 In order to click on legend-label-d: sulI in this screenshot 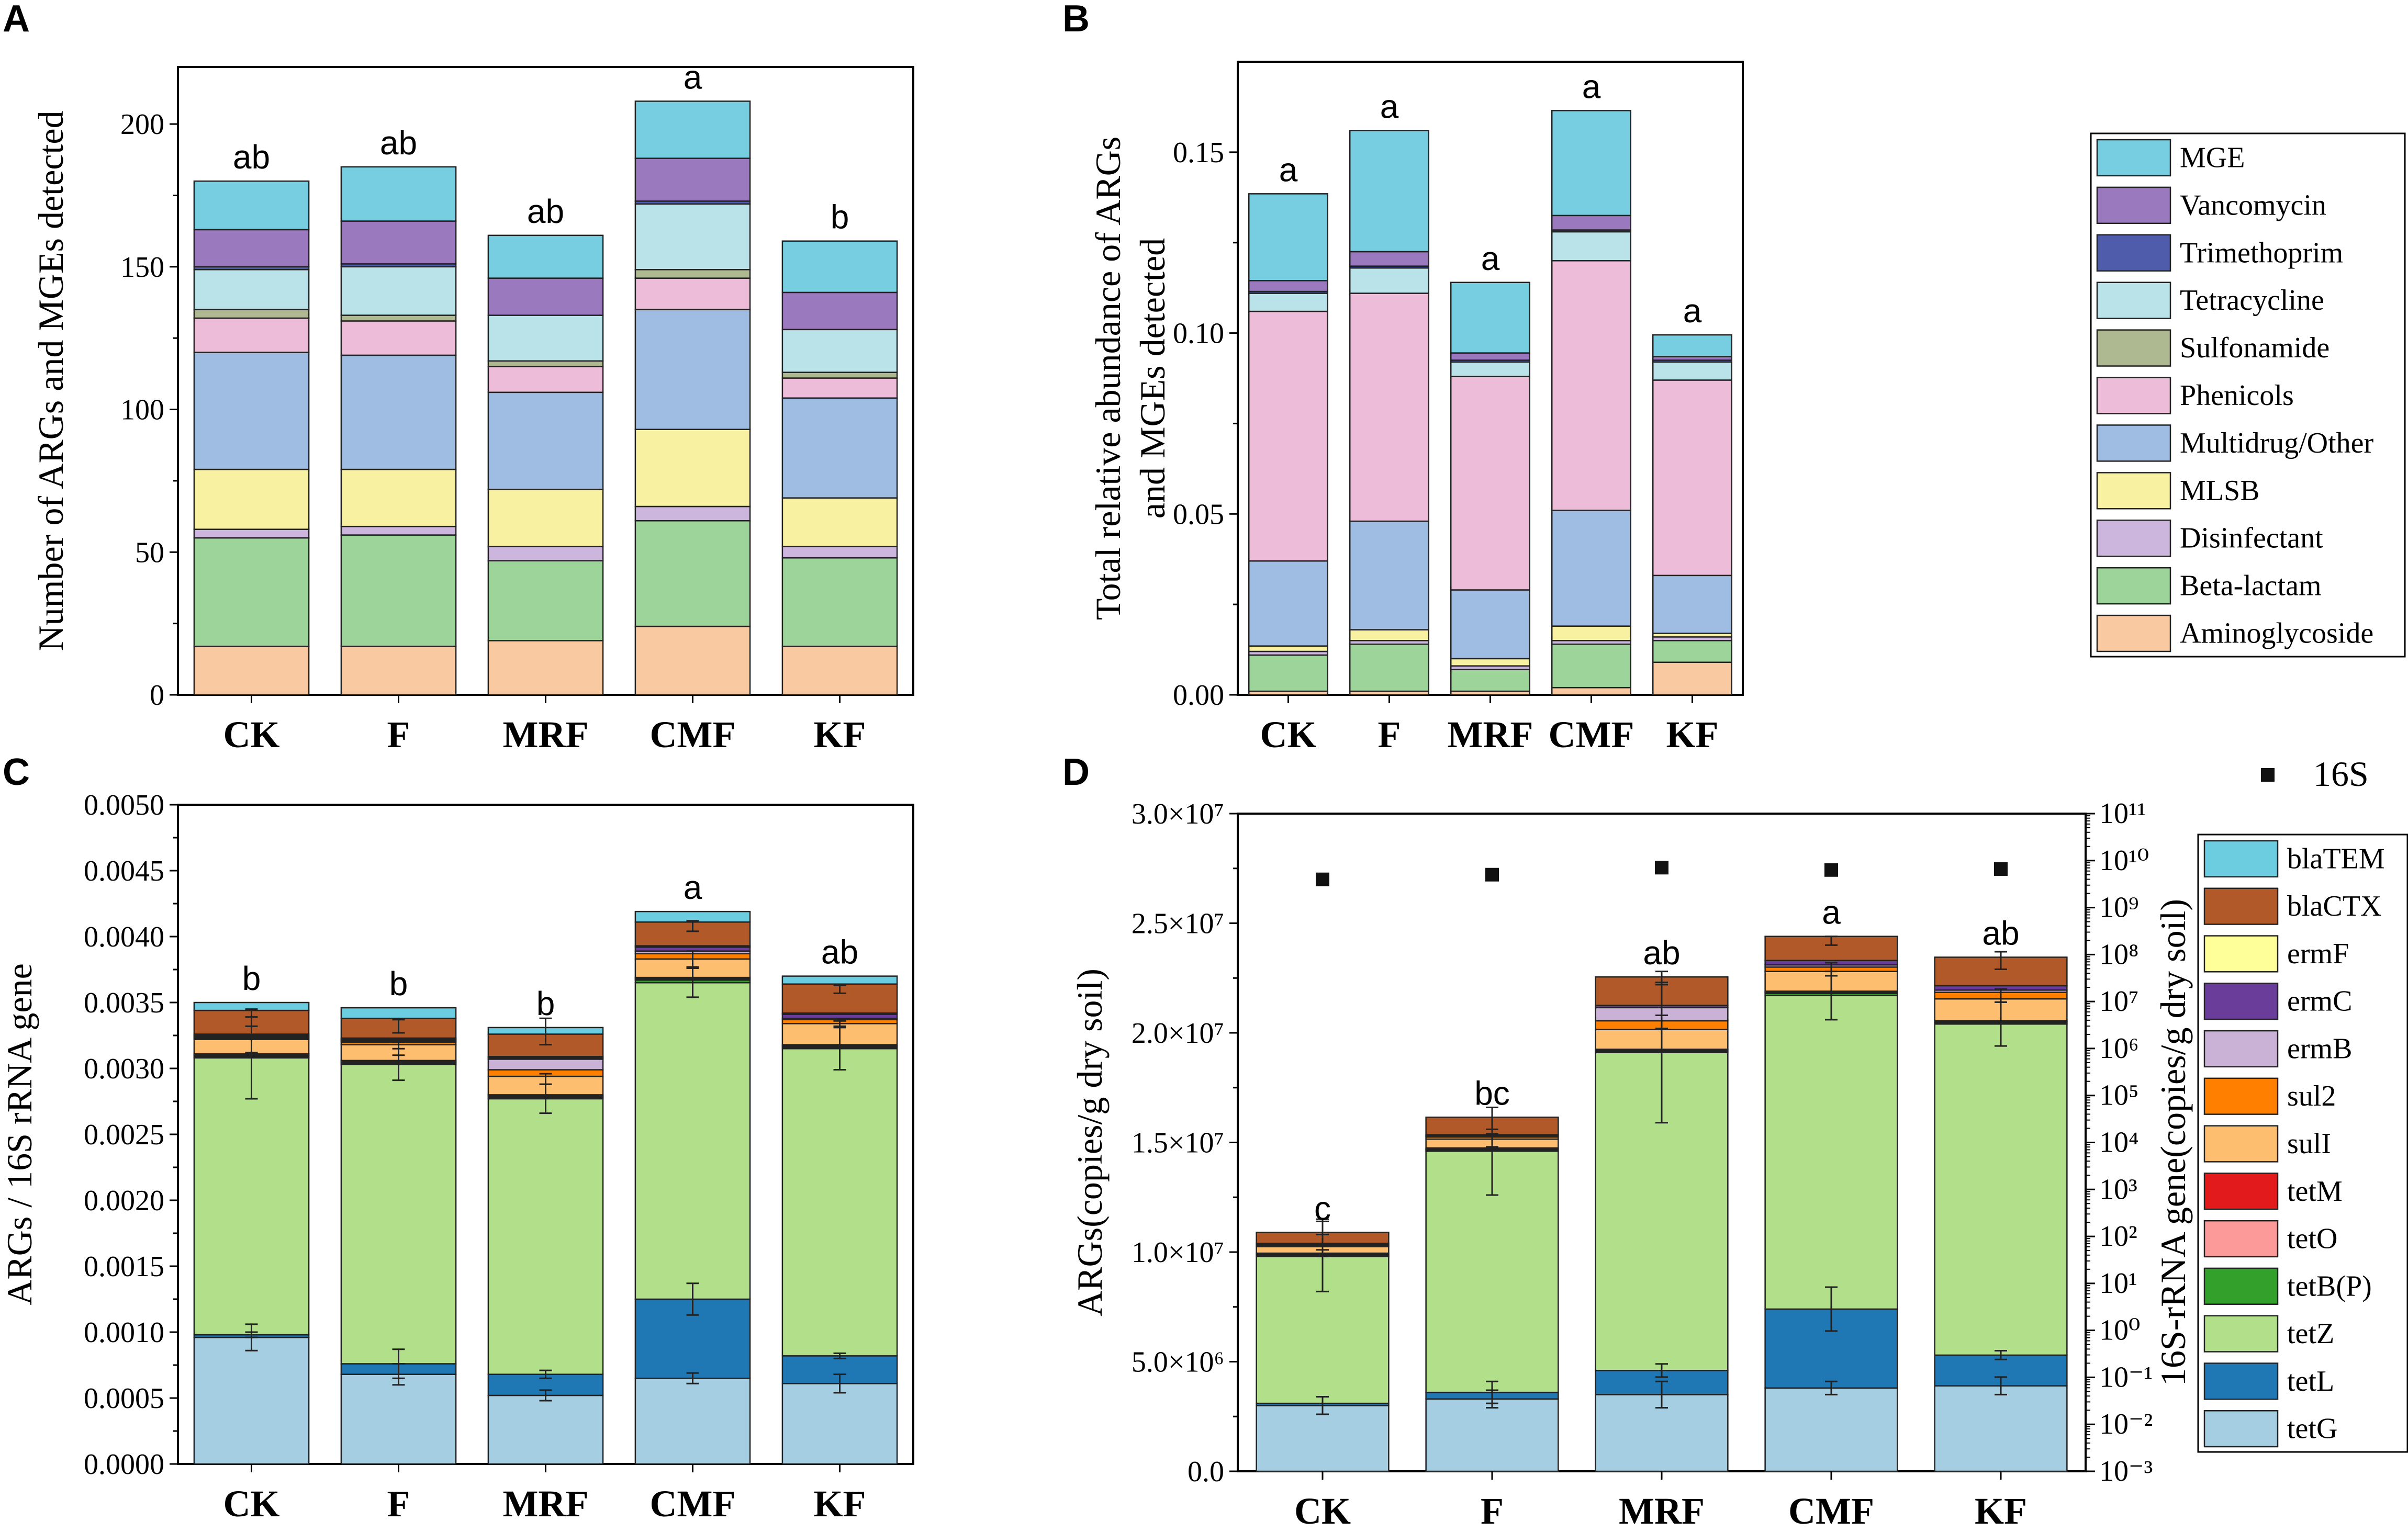, I will do `click(2309, 1144)`.